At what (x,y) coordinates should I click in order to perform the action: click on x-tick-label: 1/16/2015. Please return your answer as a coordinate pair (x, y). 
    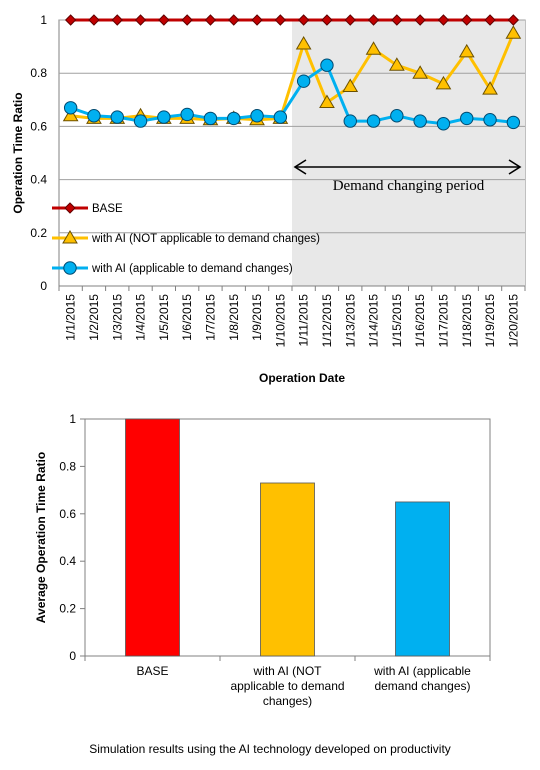
    Looking at the image, I should click on (420, 321).